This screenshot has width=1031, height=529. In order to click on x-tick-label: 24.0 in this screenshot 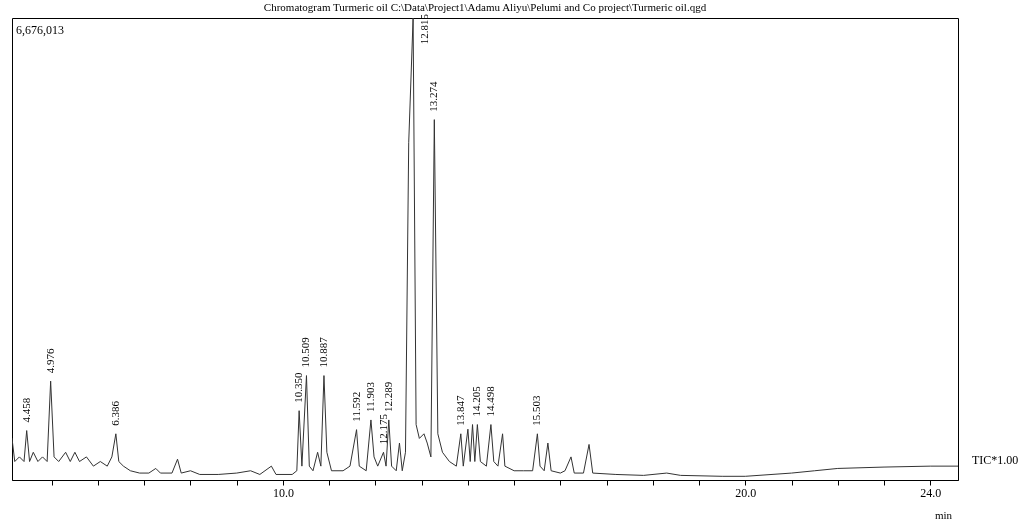, I will do `click(931, 492)`.